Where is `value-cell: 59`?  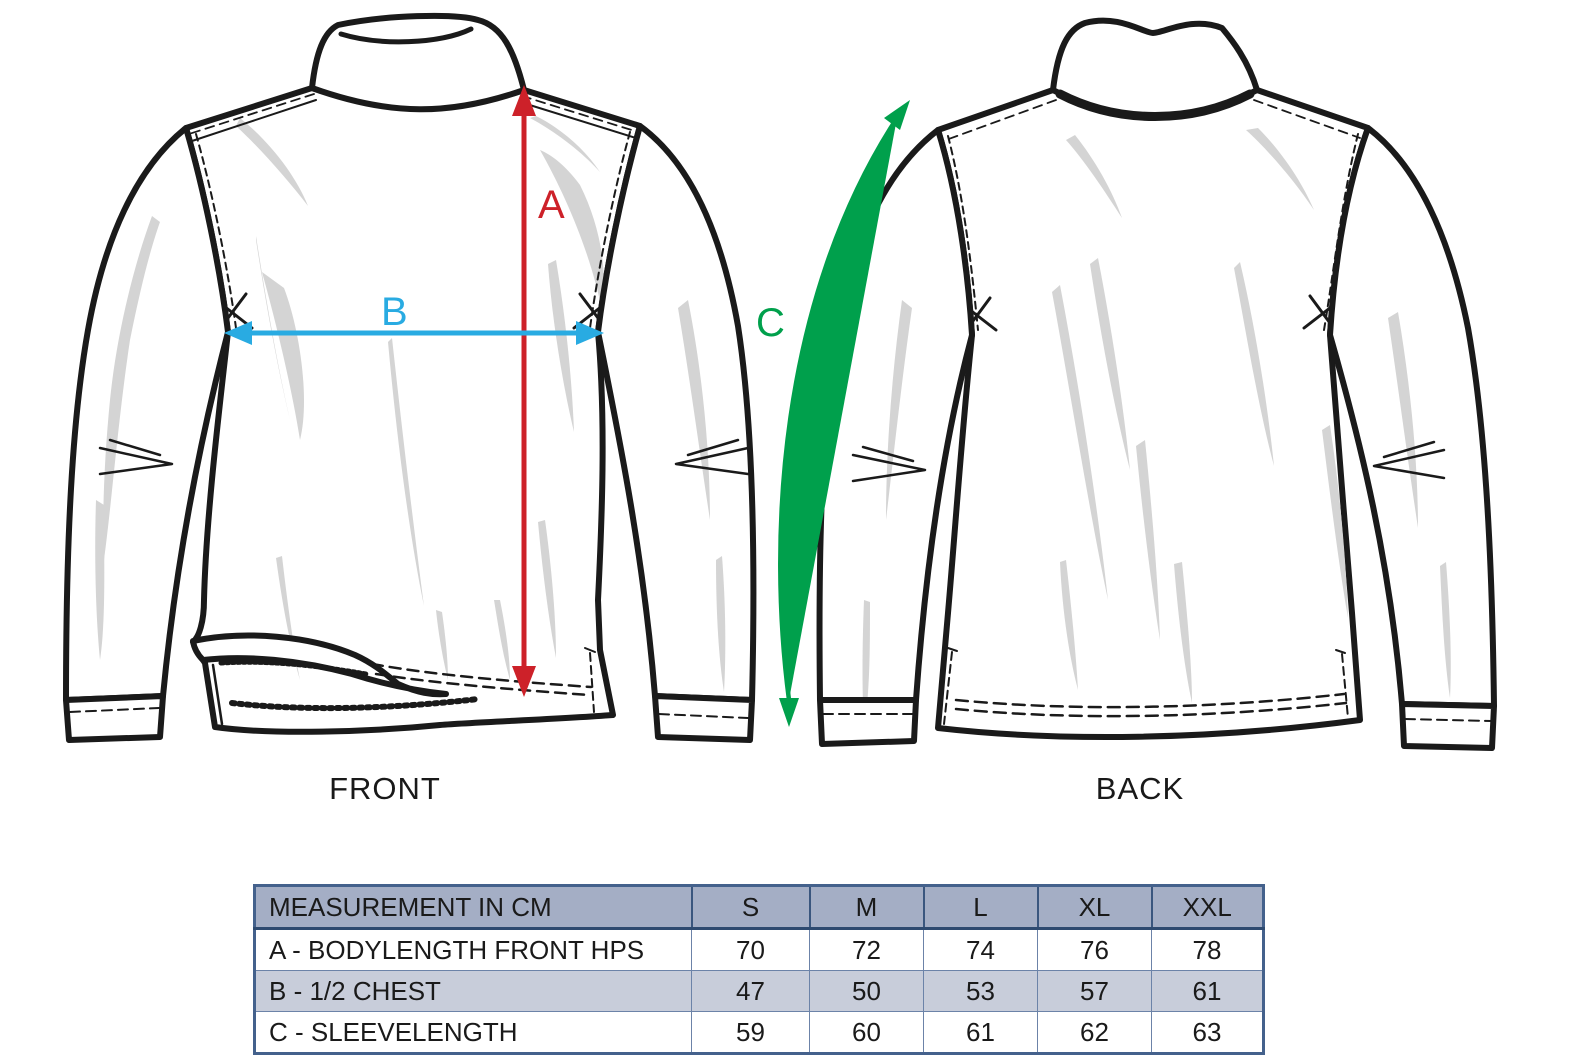
value-cell: 59 is located at coordinates (750, 1032).